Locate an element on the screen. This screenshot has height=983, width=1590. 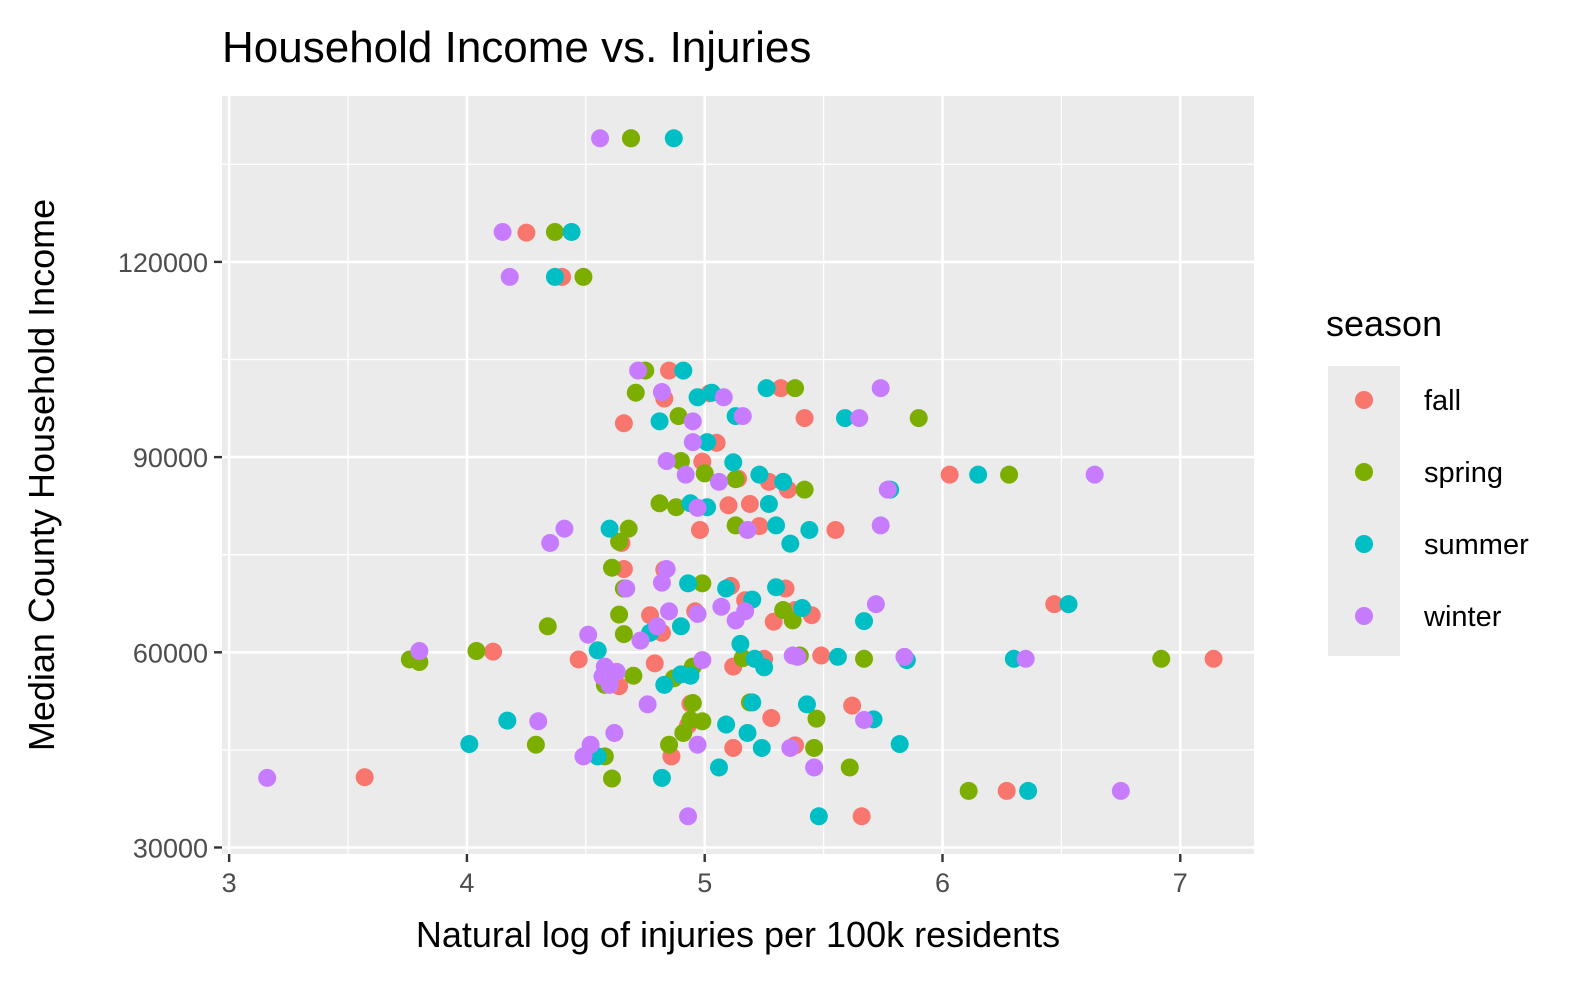
legend-key-spring is located at coordinates (1364, 472).